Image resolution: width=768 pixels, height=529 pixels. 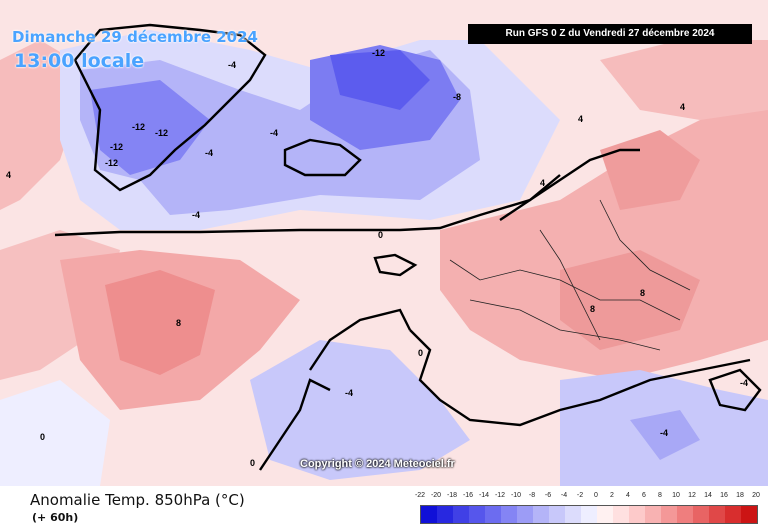 What do you see at coordinates (160, 322) in the screenshot?
I see `warm-core-atlantic` at bounding box center [160, 322].